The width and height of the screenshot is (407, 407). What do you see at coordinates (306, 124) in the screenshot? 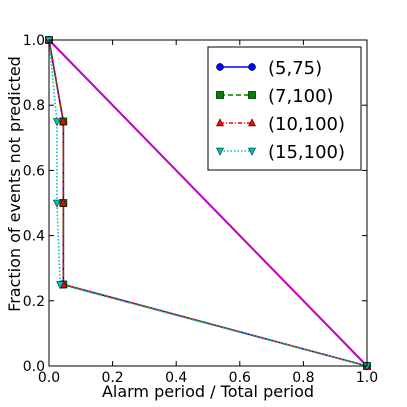
I see `legend-label: (10,100)` at bounding box center [306, 124].